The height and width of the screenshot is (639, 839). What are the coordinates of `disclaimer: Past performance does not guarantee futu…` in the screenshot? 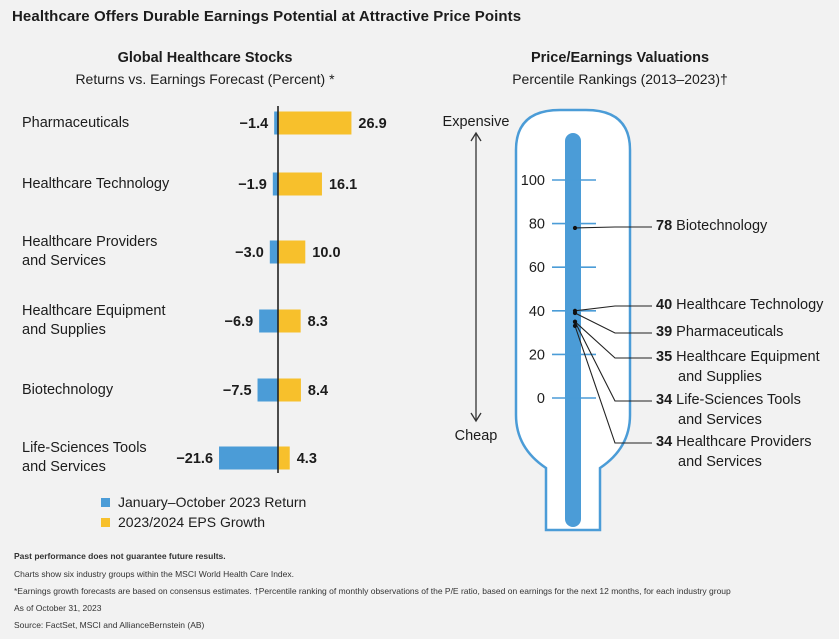 It's located at (120, 556).